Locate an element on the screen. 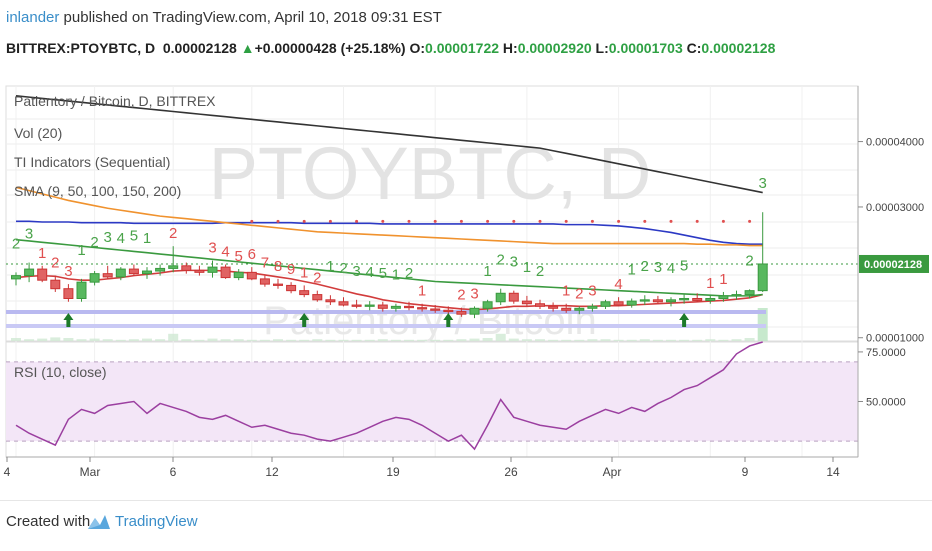 Image resolution: width=932 pixels, height=551 pixels. open-value: 0.00001722 is located at coordinates (462, 48).